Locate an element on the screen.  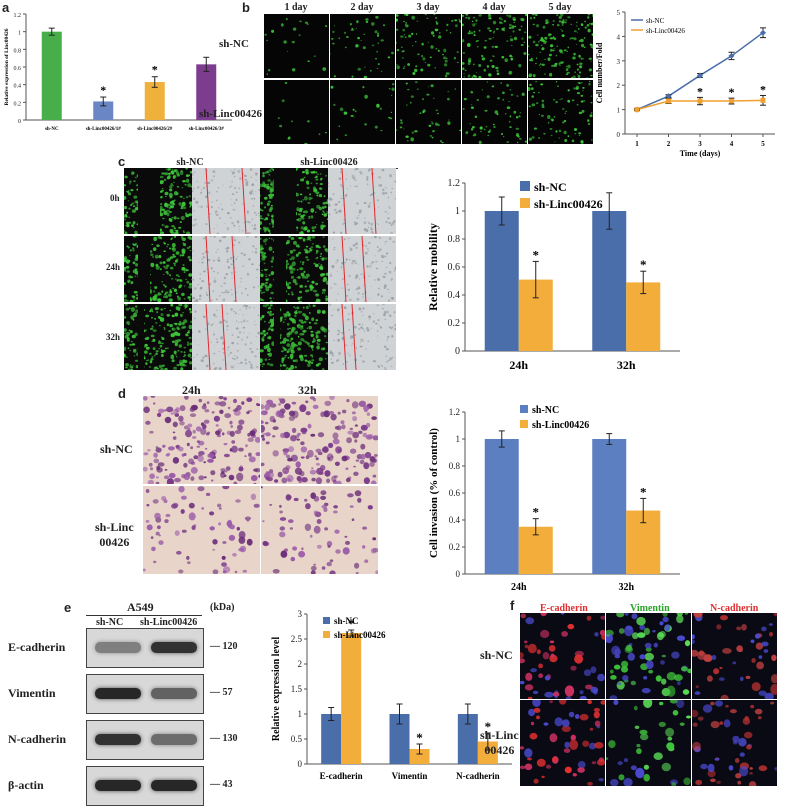
e-blot-band is located at coordinates (118, 693).